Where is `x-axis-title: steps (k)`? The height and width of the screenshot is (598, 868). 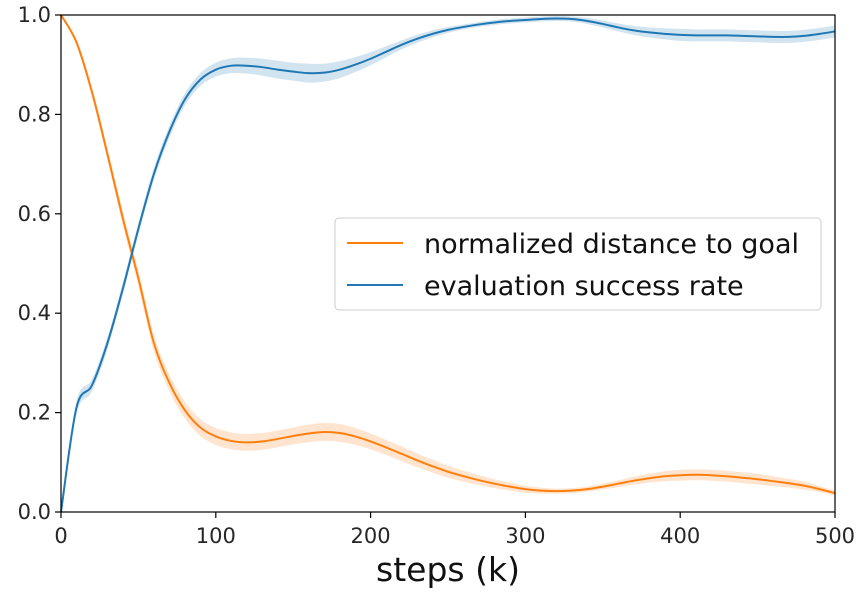
x-axis-title: steps (k) is located at coordinates (448, 569).